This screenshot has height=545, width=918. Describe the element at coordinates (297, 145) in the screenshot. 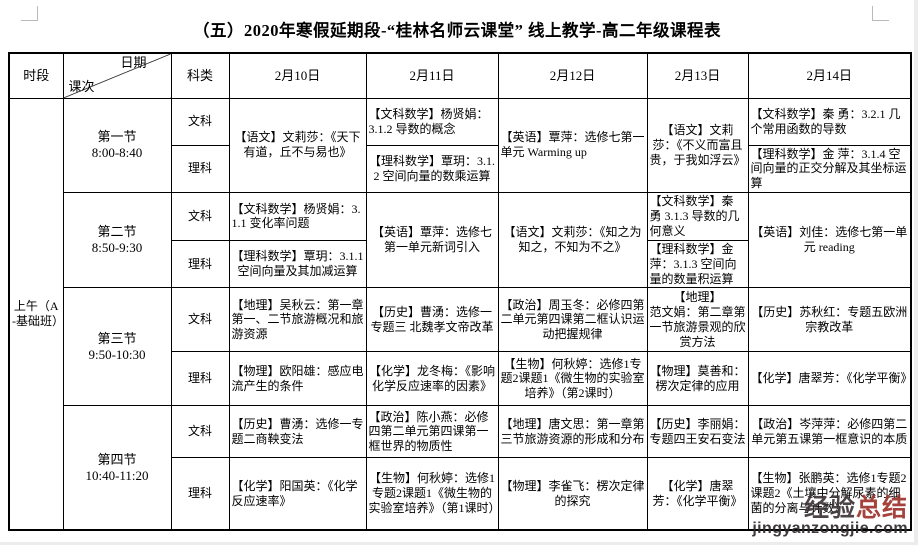

I see `lesson-p1-feb10: 【语文】文莉莎：《天下有道，丘不与易也》` at that location.